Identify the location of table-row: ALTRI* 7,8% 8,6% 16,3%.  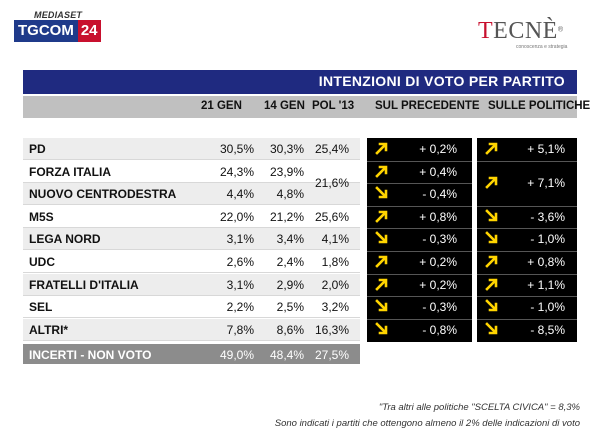
(191, 329).